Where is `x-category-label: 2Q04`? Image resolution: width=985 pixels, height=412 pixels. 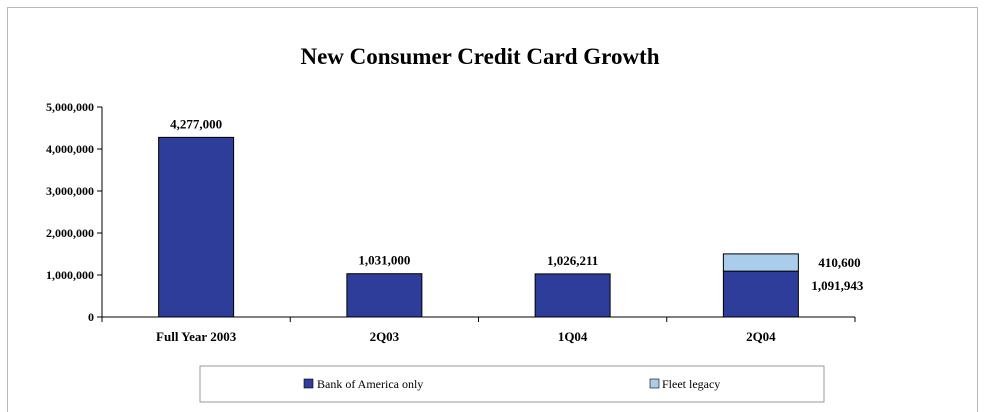
x-category-label: 2Q04 is located at coordinates (761, 336).